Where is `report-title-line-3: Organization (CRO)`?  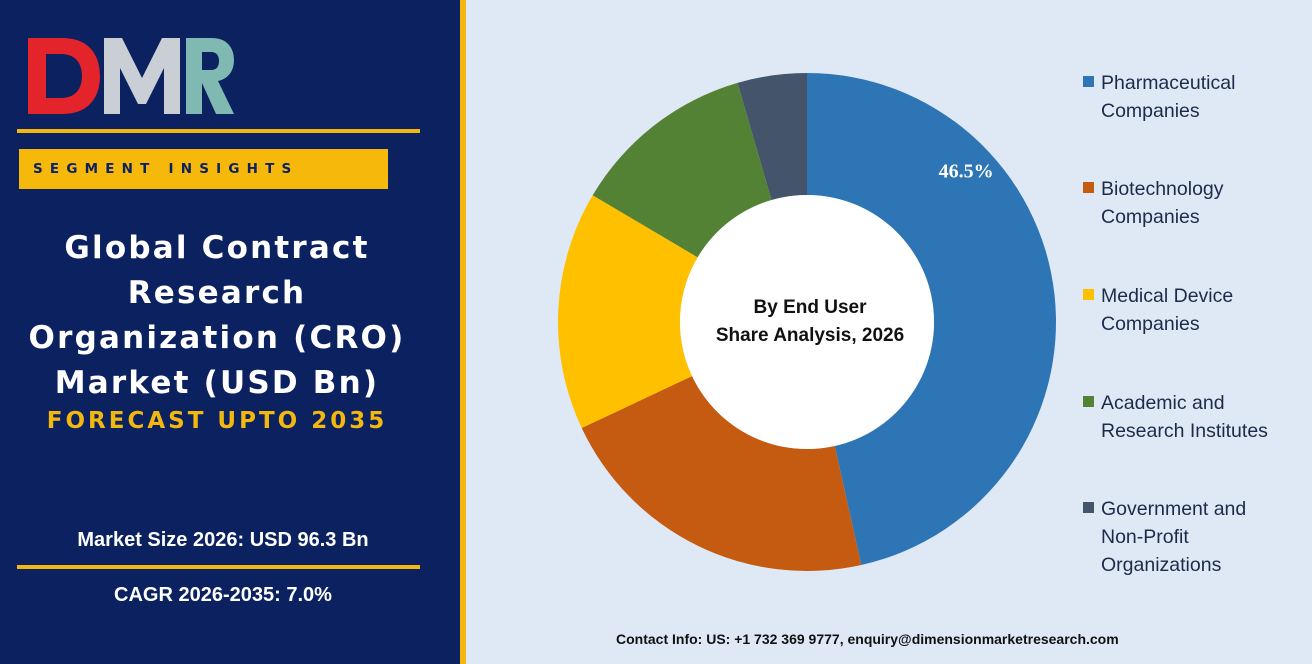
report-title-line-3: Organization (CRO) is located at coordinates (217, 338).